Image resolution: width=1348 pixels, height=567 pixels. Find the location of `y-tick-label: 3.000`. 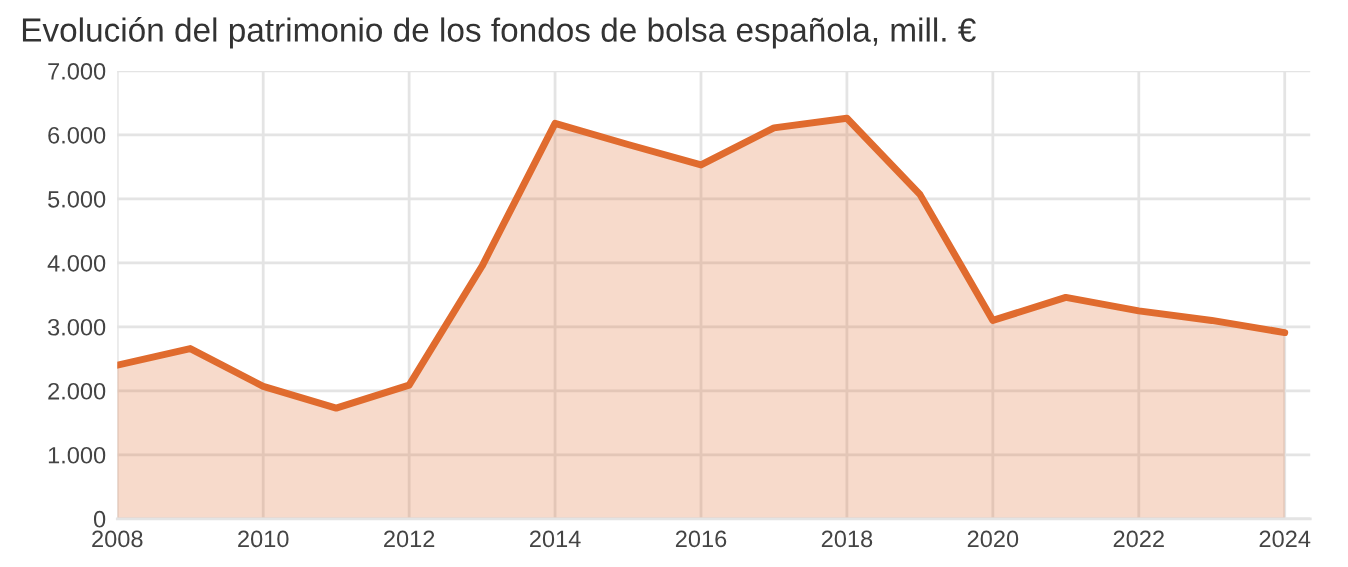

y-tick-label: 3.000 is located at coordinates (76, 327).